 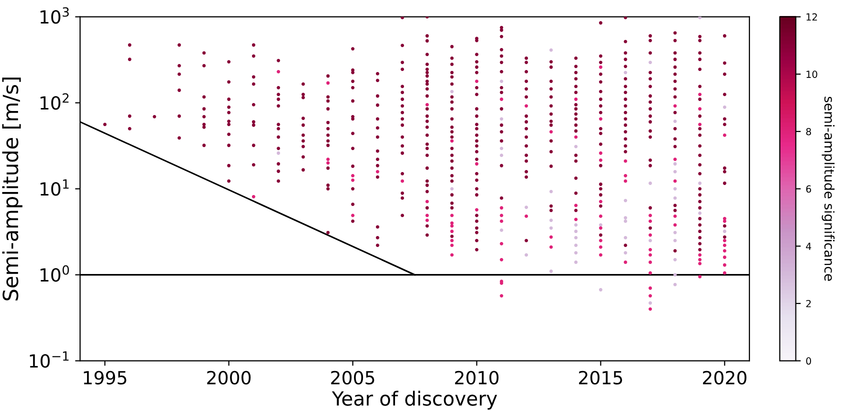 What do you see at coordinates (415, 400) in the screenshot?
I see `x-axis-title: Year of discovery` at bounding box center [415, 400].